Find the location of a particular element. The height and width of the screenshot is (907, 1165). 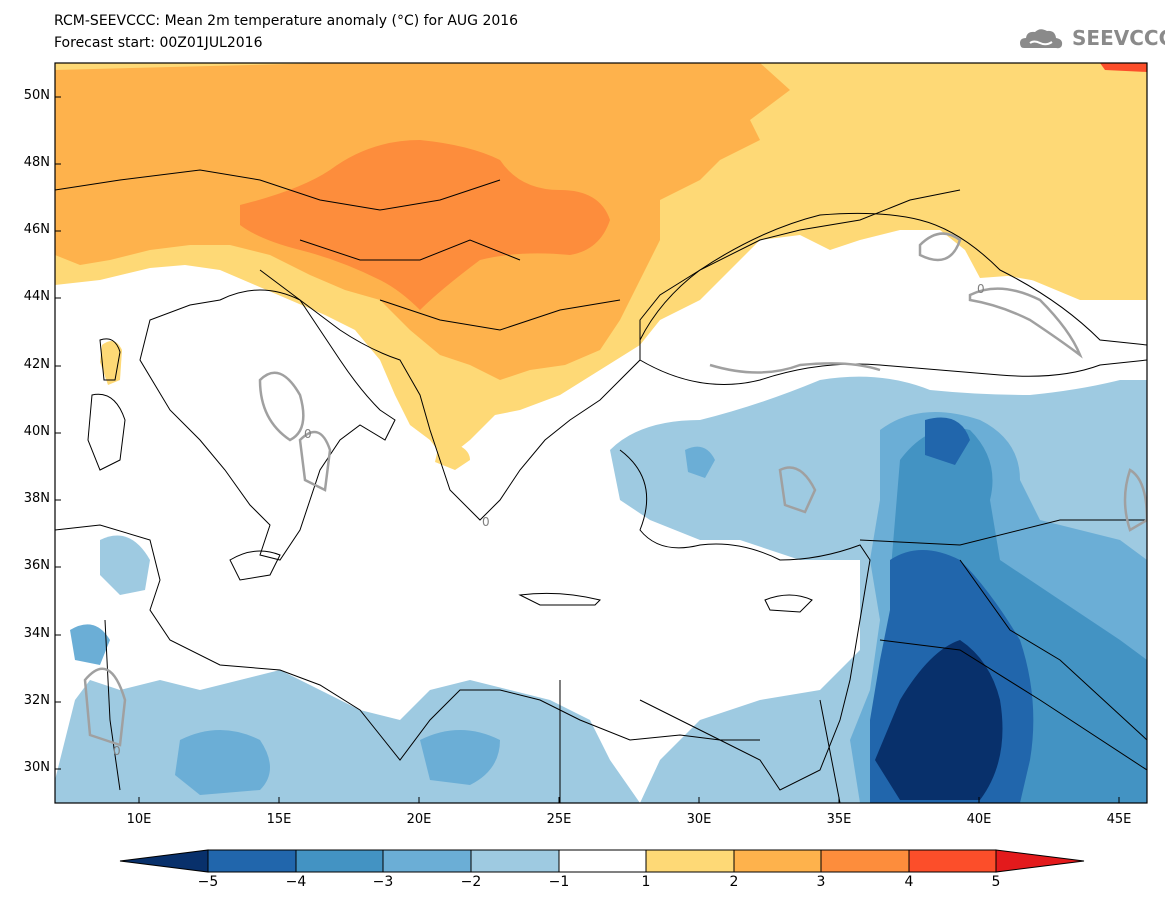

black-sea-coast is located at coordinates (893, 279).